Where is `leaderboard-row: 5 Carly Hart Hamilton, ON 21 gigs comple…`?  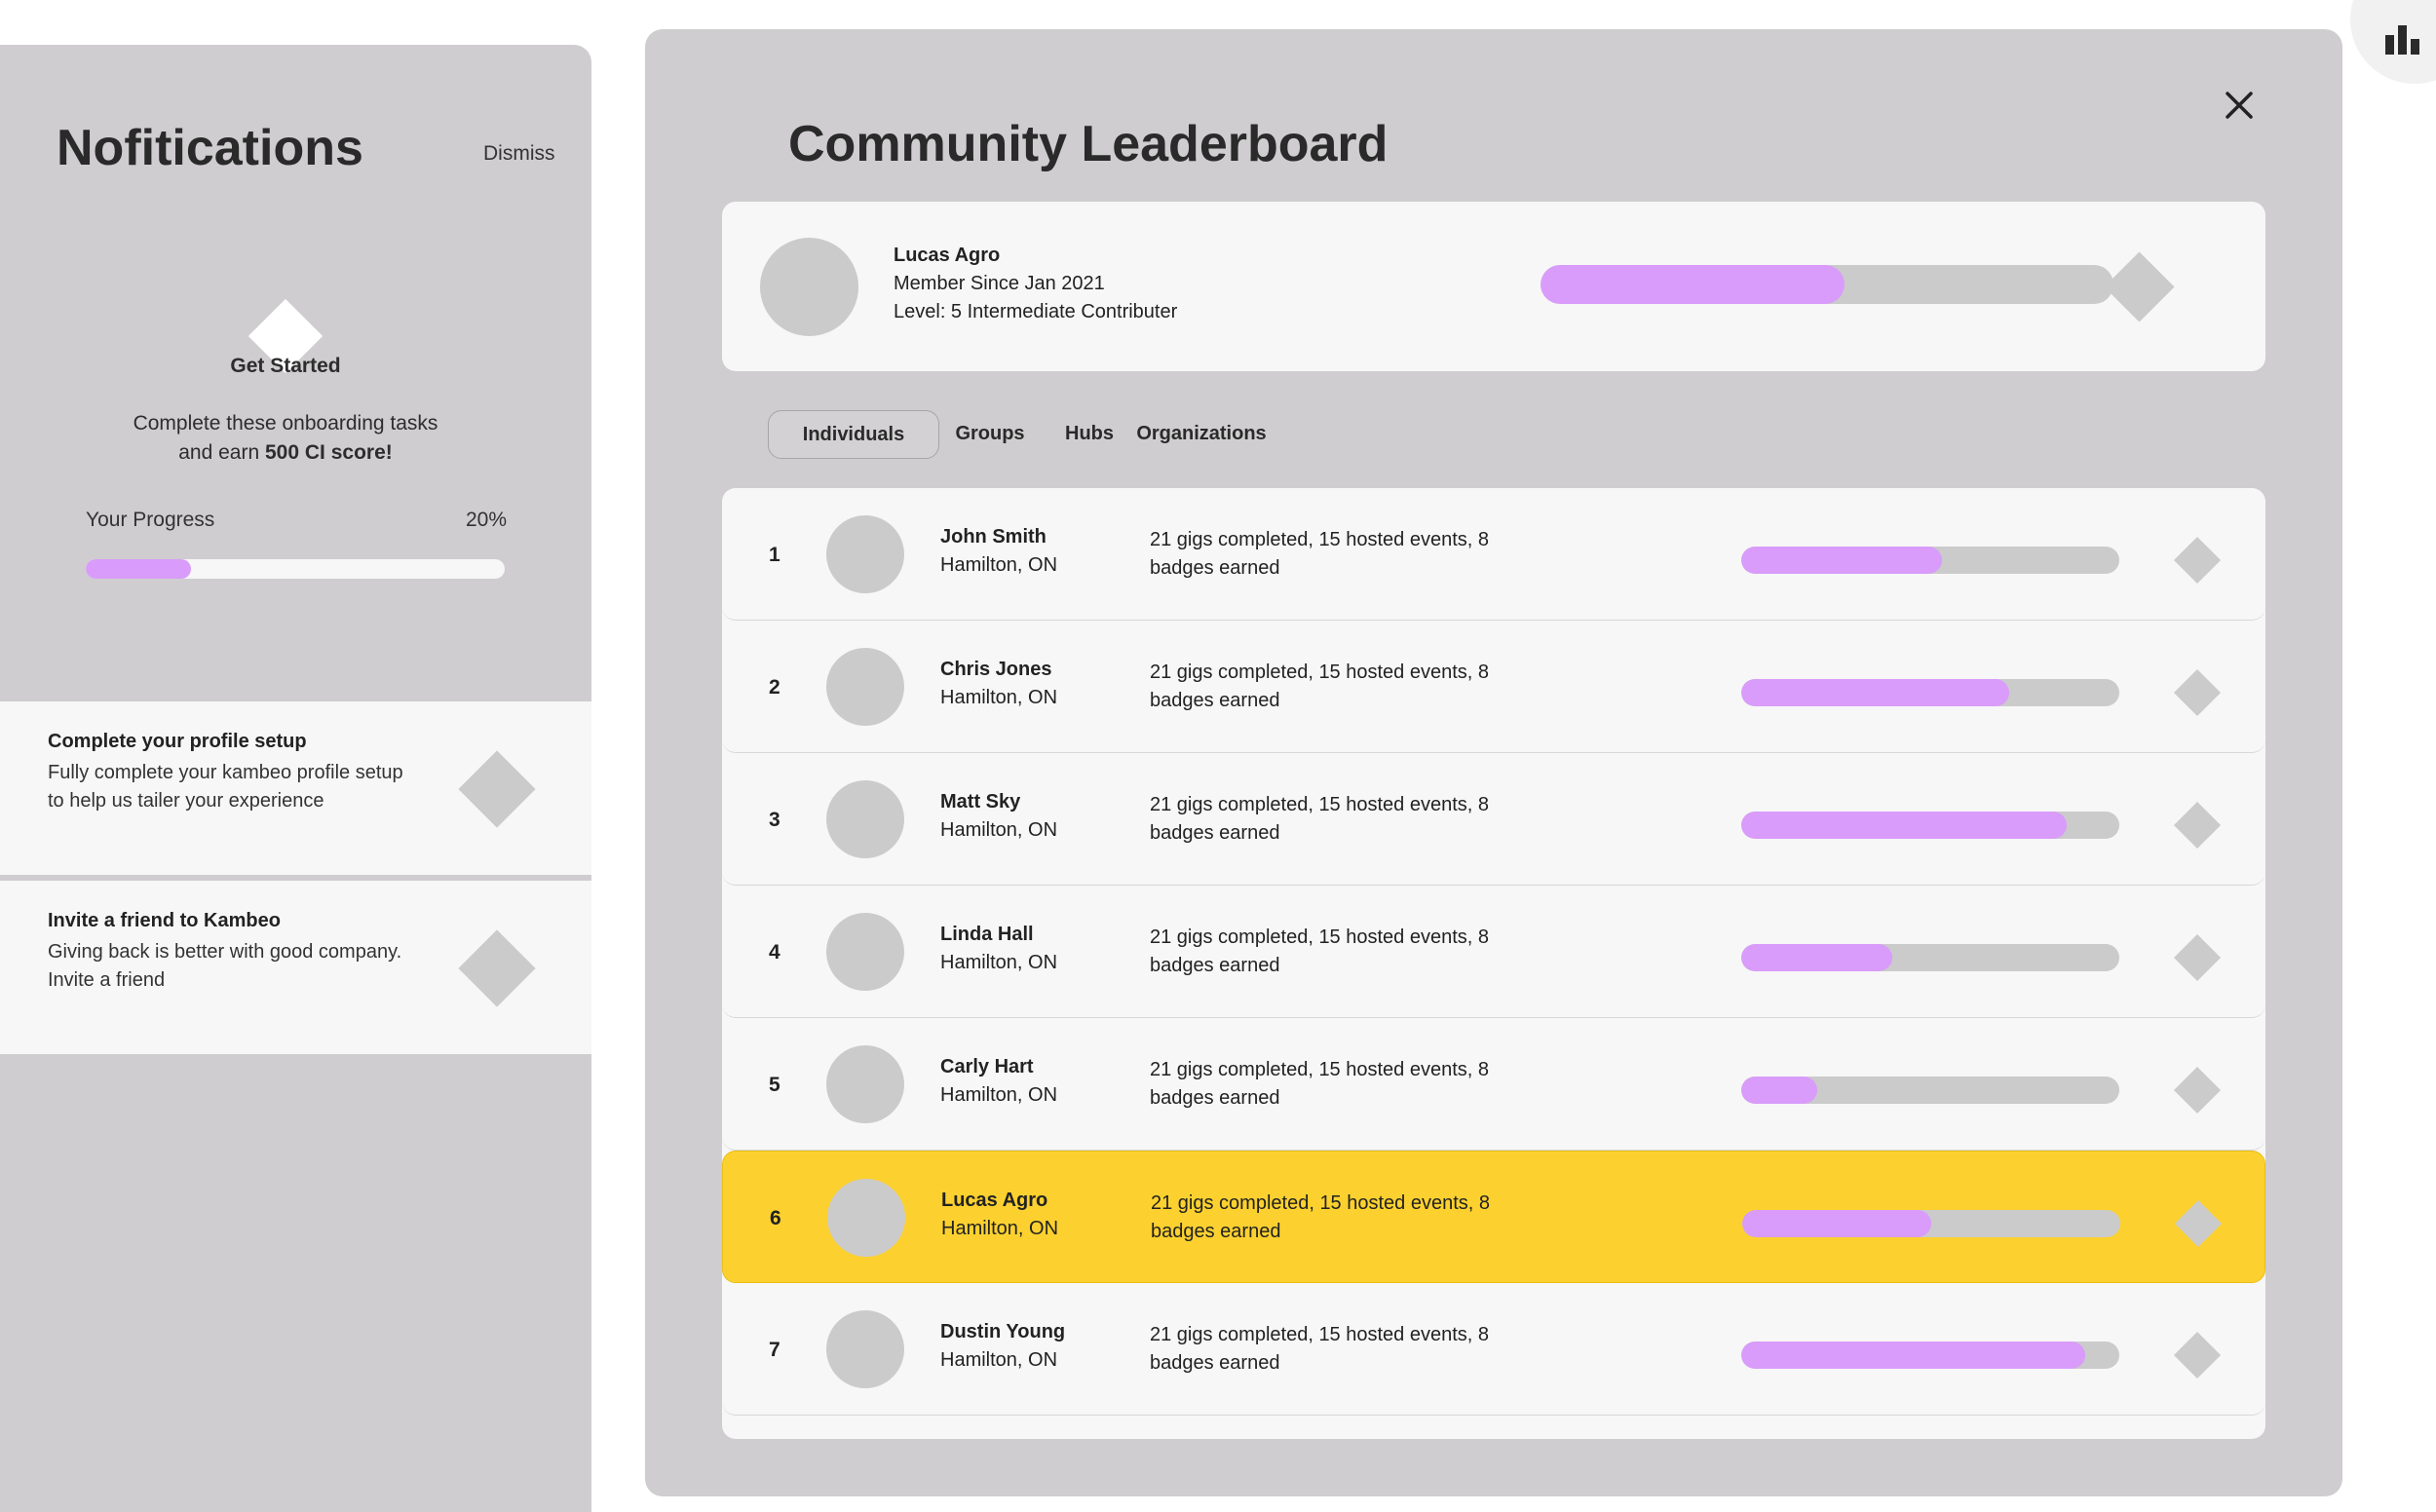 leaderboard-row: 5 Carly Hart Hamilton, ON 21 gigs comple… is located at coordinates (1493, 1084).